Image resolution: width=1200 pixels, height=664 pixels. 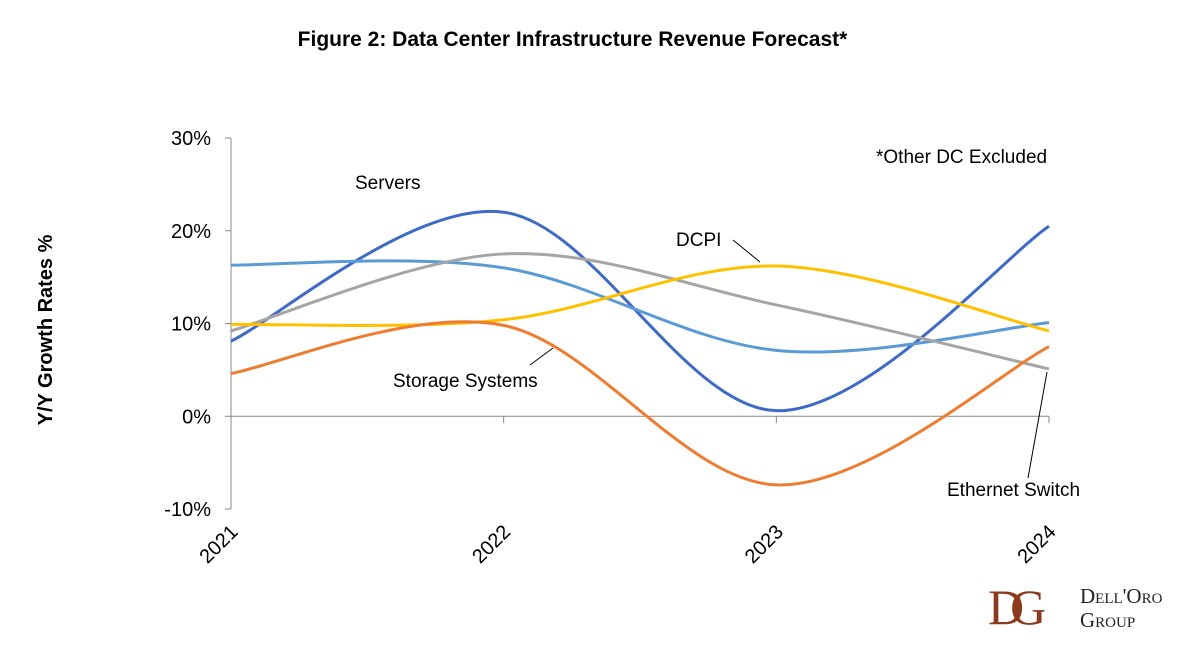 What do you see at coordinates (1037, 425) in the screenshot?
I see `leader-ethernet-switch` at bounding box center [1037, 425].